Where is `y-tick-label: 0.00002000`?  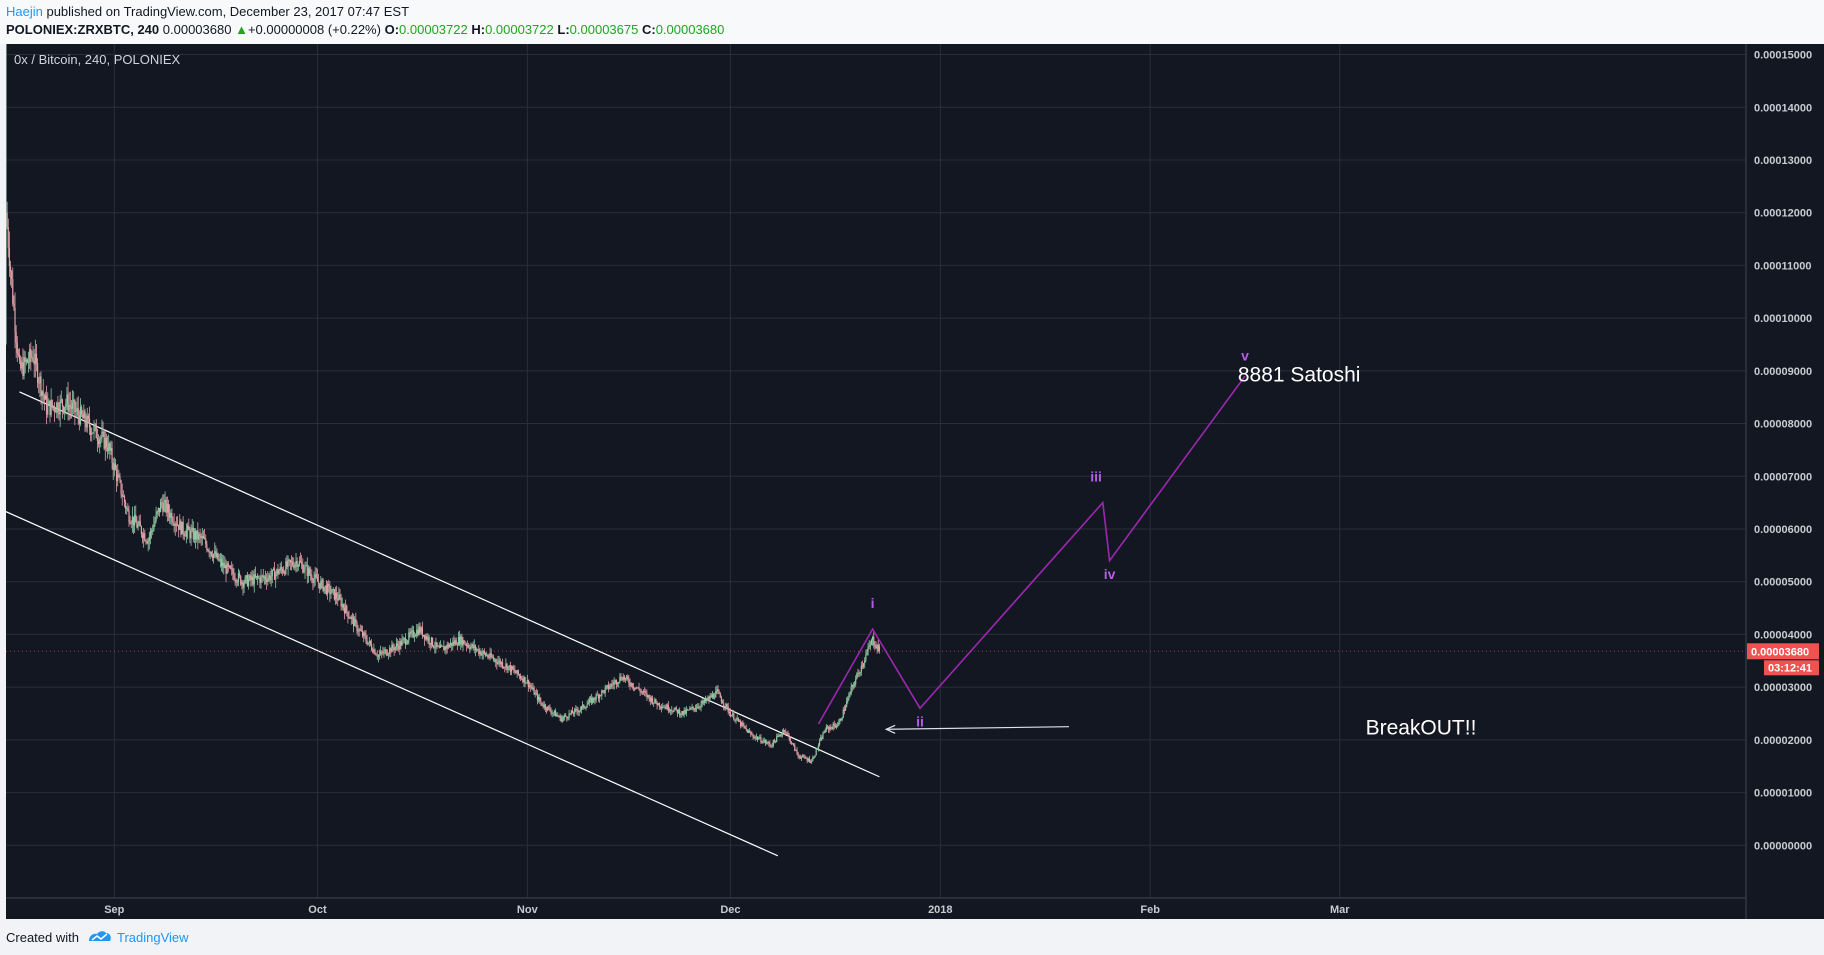
y-tick-label: 0.00002000 is located at coordinates (1783, 741).